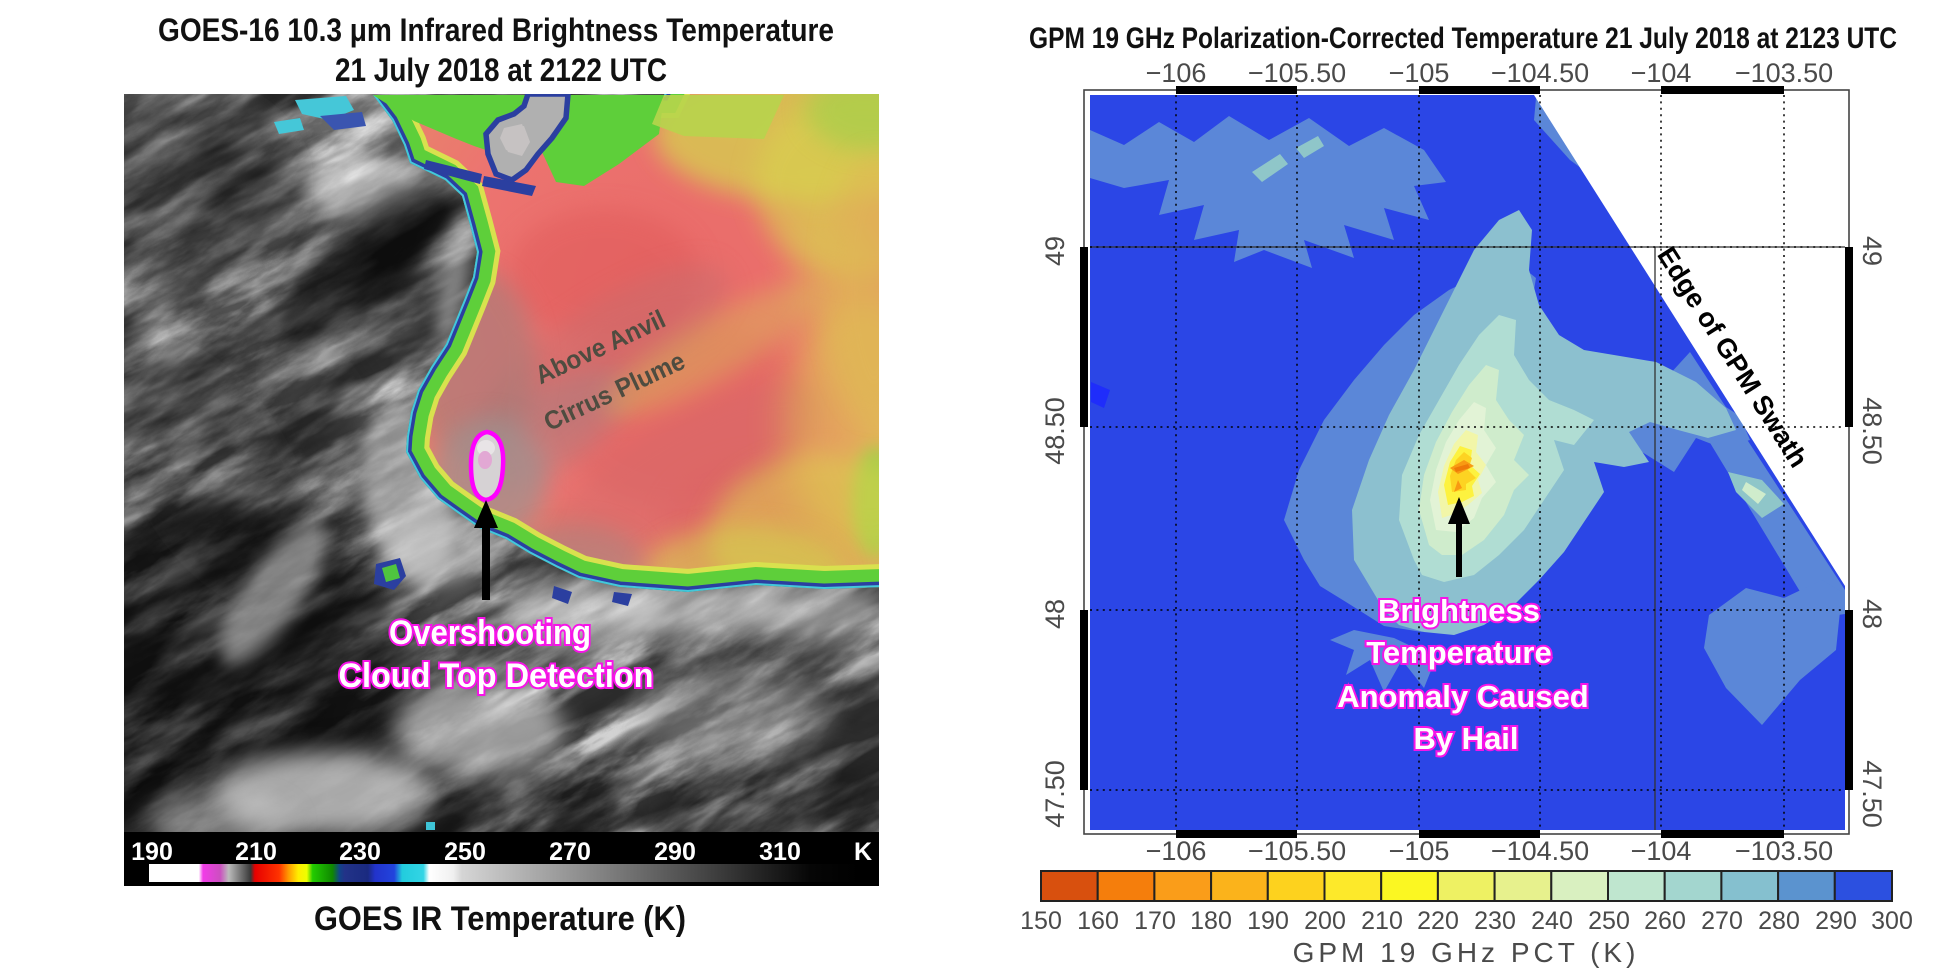 The width and height of the screenshot is (1939, 970). Describe the element at coordinates (1438, 921) in the screenshot. I see `svg-text: 220` at that location.